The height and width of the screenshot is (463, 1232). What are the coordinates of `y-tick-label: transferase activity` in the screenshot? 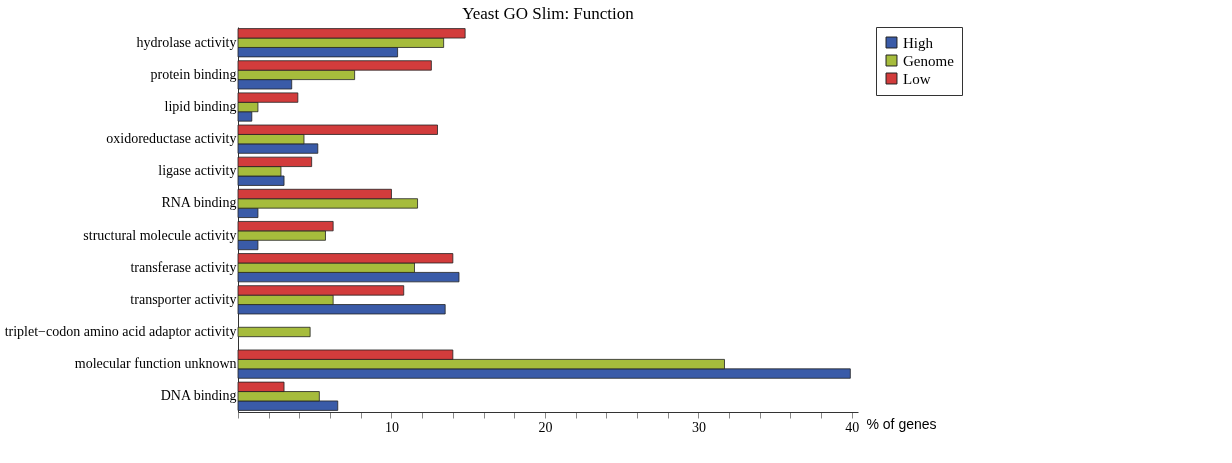 It's located at (183, 267).